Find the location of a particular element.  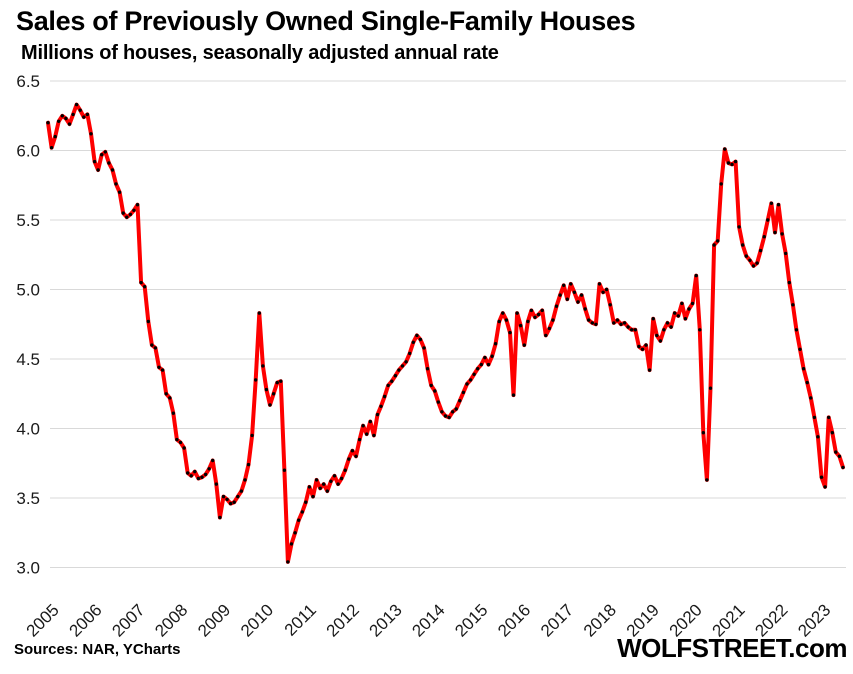

x-tick-label: 2017 is located at coordinates (557, 620).